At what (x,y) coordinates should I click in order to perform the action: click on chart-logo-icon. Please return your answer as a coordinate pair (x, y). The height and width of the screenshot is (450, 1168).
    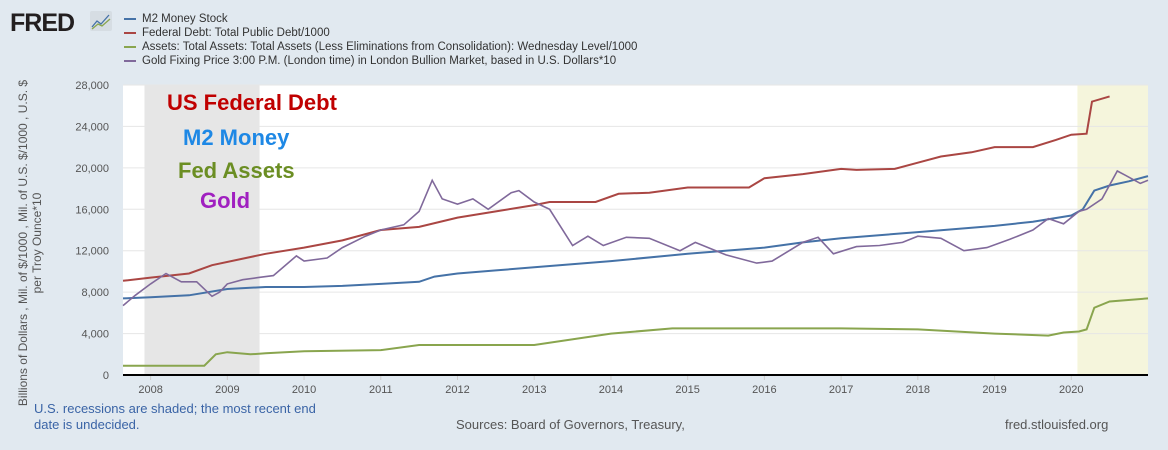
    Looking at the image, I should click on (101, 21).